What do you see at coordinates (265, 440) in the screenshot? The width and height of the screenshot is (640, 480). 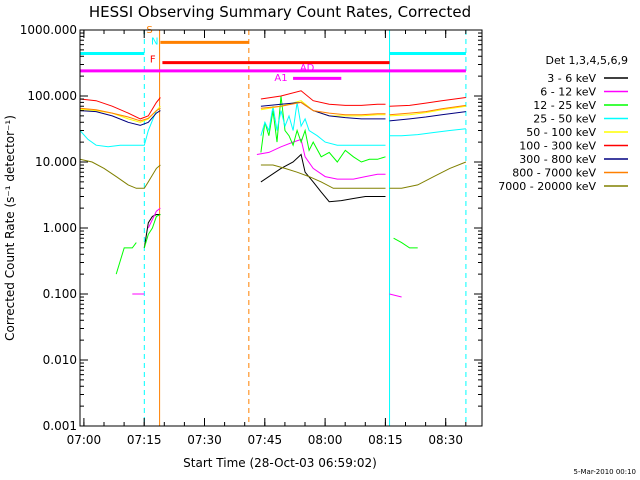 I see `x-tick-label-3: 07:45` at bounding box center [265, 440].